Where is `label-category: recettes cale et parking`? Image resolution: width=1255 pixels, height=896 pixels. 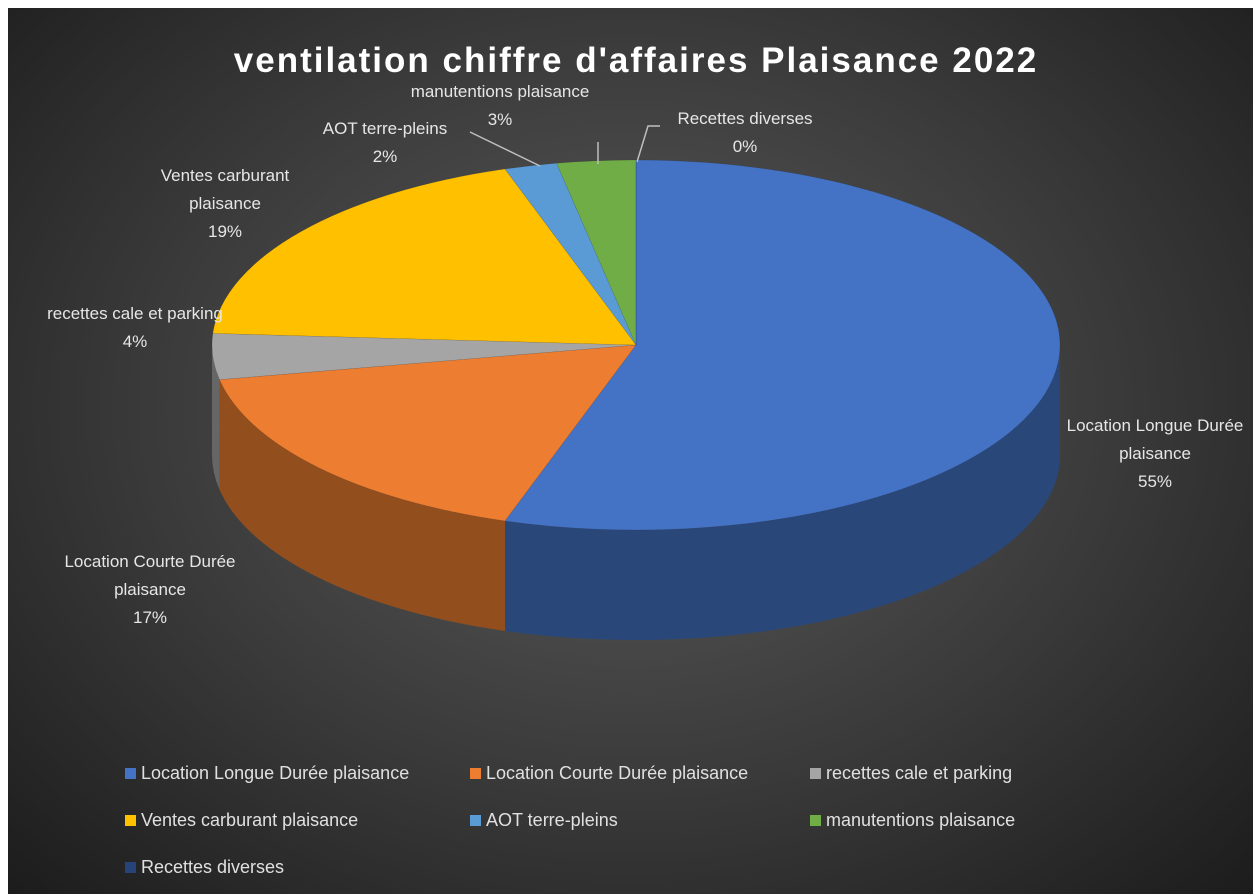 label-category: recettes cale et parking is located at coordinates (135, 313).